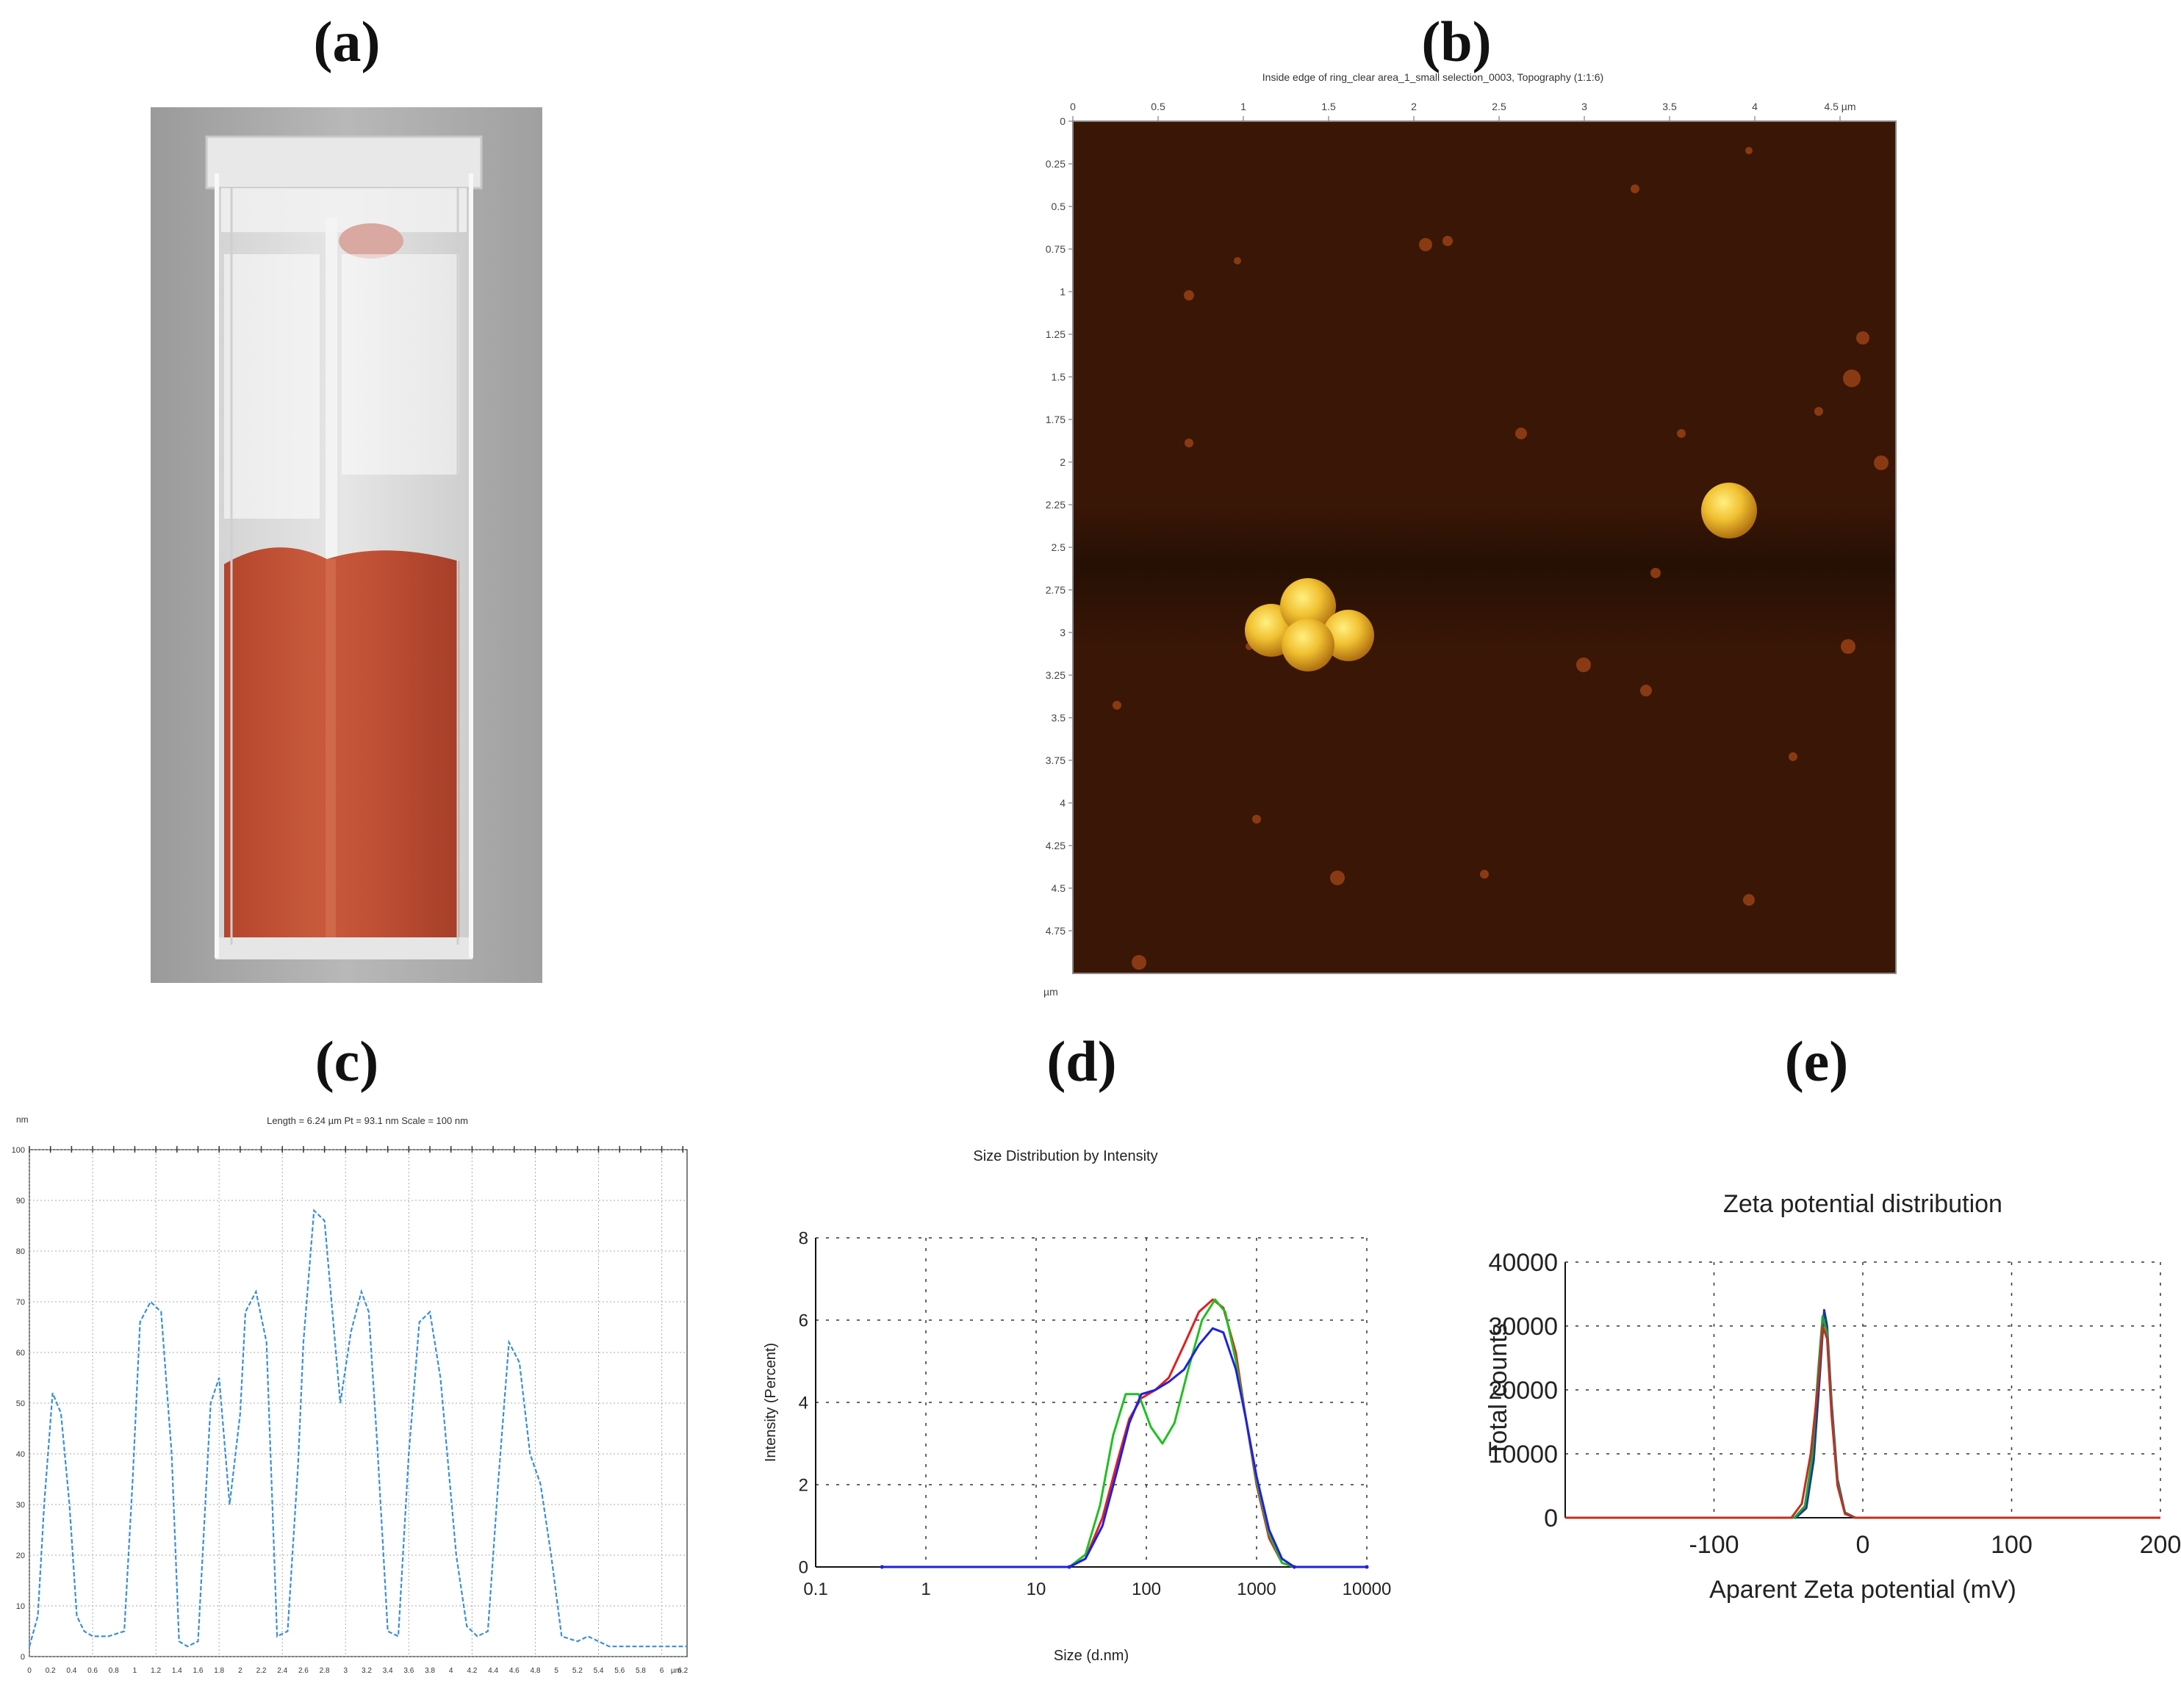  I want to click on afm-particles, so click(1501, 577).